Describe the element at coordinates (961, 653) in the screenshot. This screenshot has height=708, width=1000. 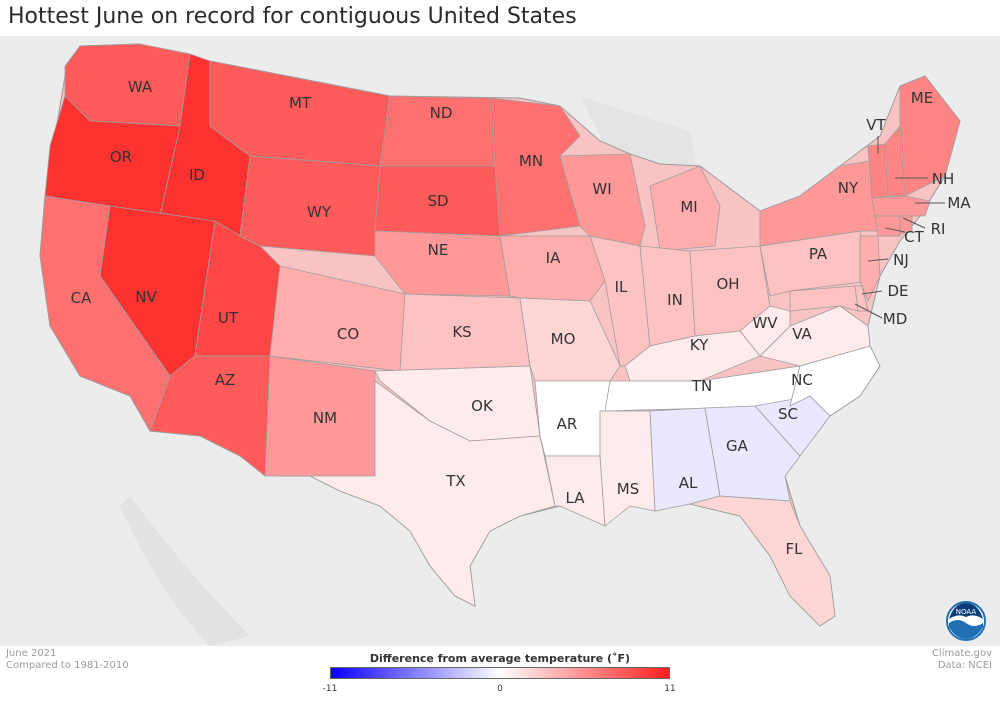
I see `source-credit: Climate.gov` at that location.